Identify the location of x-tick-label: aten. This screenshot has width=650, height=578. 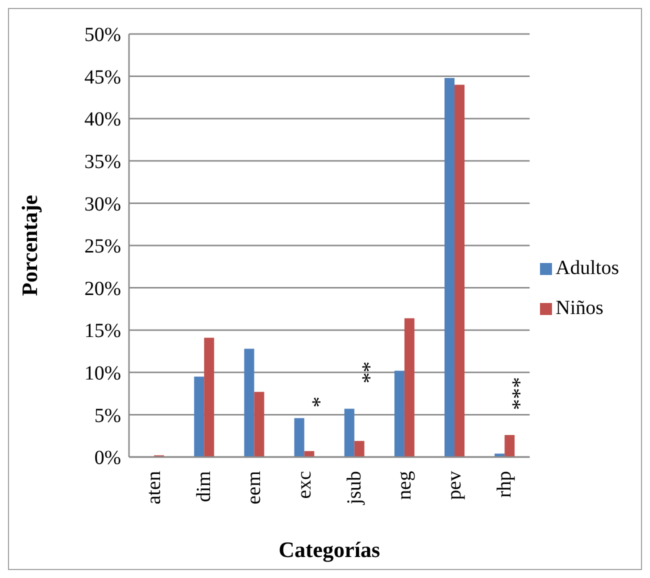
(154, 487).